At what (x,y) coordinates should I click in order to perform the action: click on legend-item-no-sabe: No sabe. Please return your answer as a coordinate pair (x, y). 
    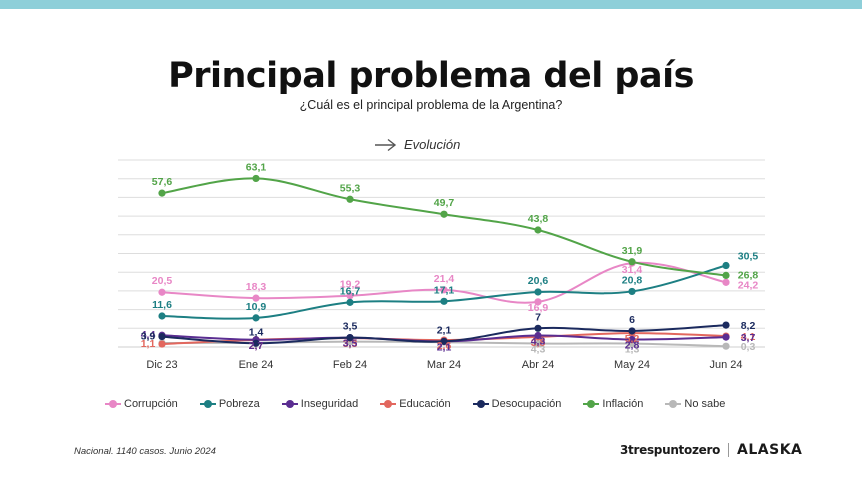
    Looking at the image, I should click on (695, 404).